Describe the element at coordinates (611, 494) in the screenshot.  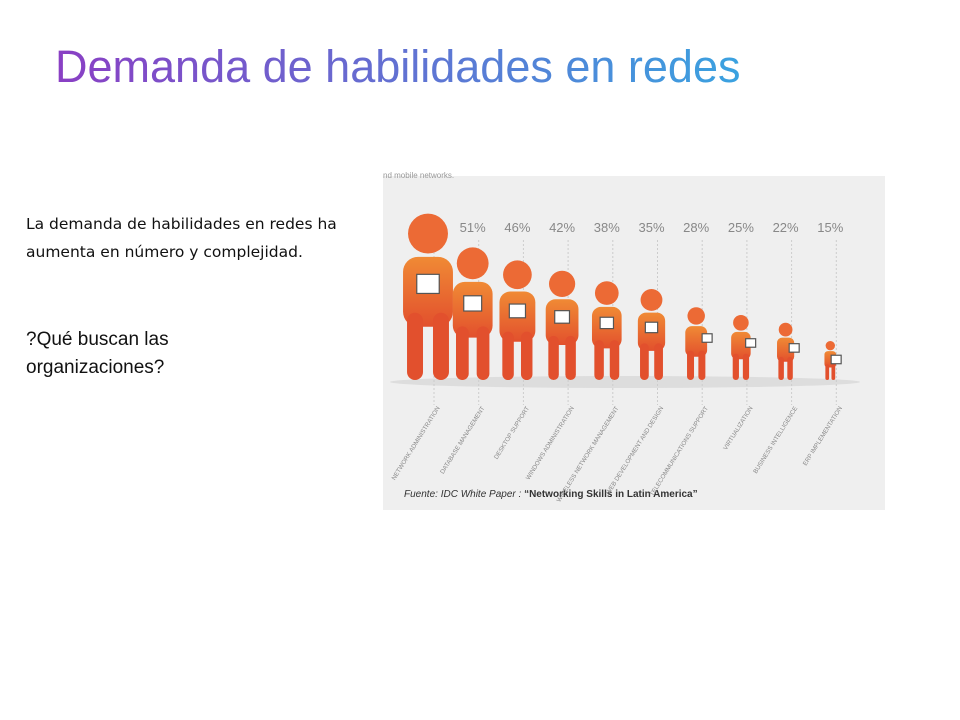
I see `source-title: “Networking Skills in Latin America”` at that location.